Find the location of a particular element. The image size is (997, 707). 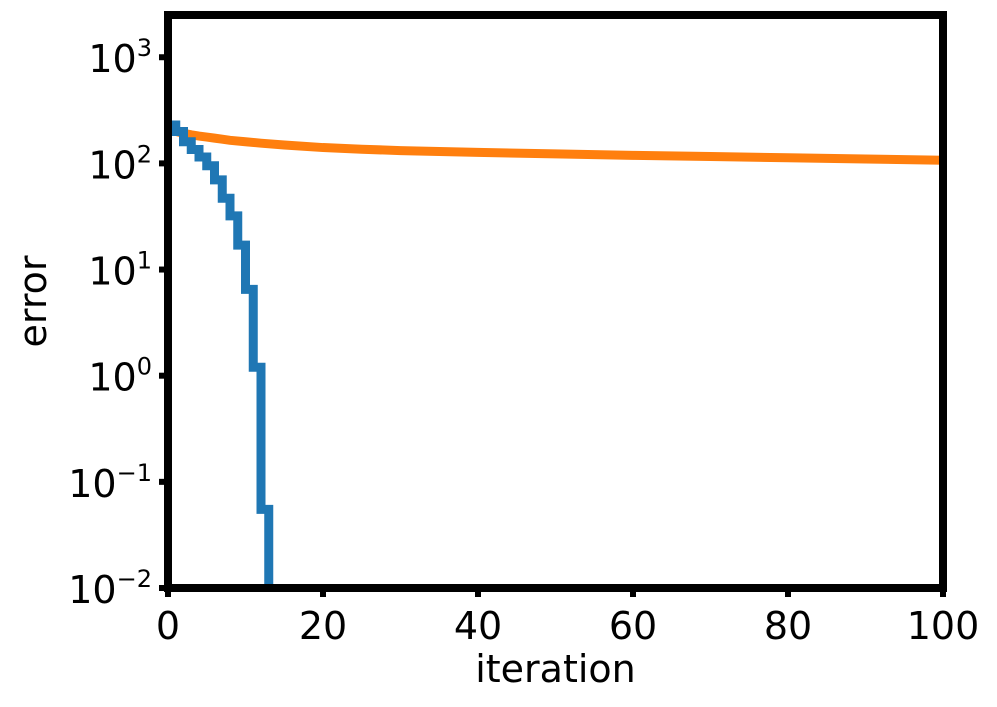

y-tick-label: 10⁻² is located at coordinates (110, 588).